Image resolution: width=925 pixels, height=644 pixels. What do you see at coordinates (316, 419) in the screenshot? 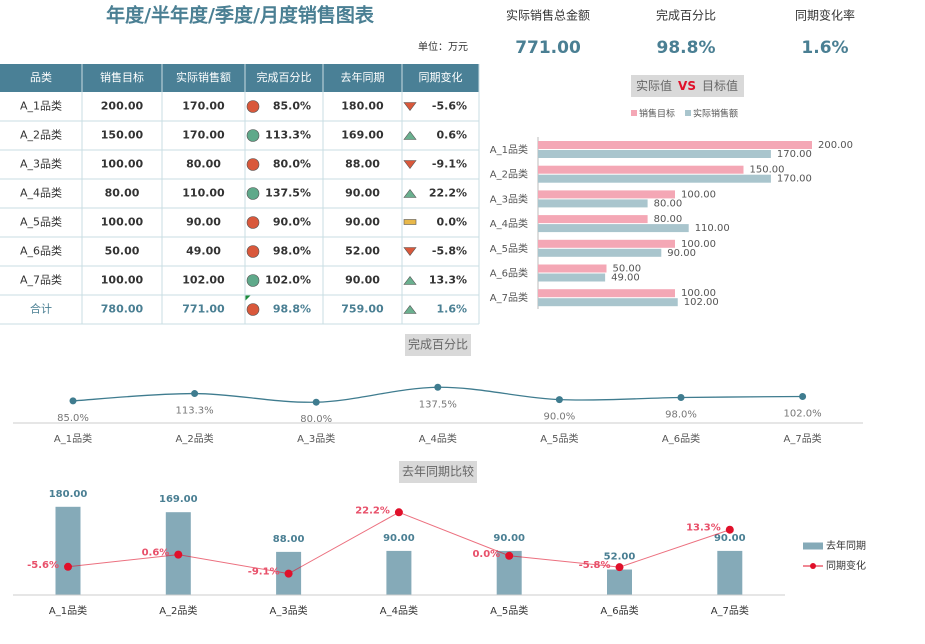
I see `data-label: 80.0%` at bounding box center [316, 419].